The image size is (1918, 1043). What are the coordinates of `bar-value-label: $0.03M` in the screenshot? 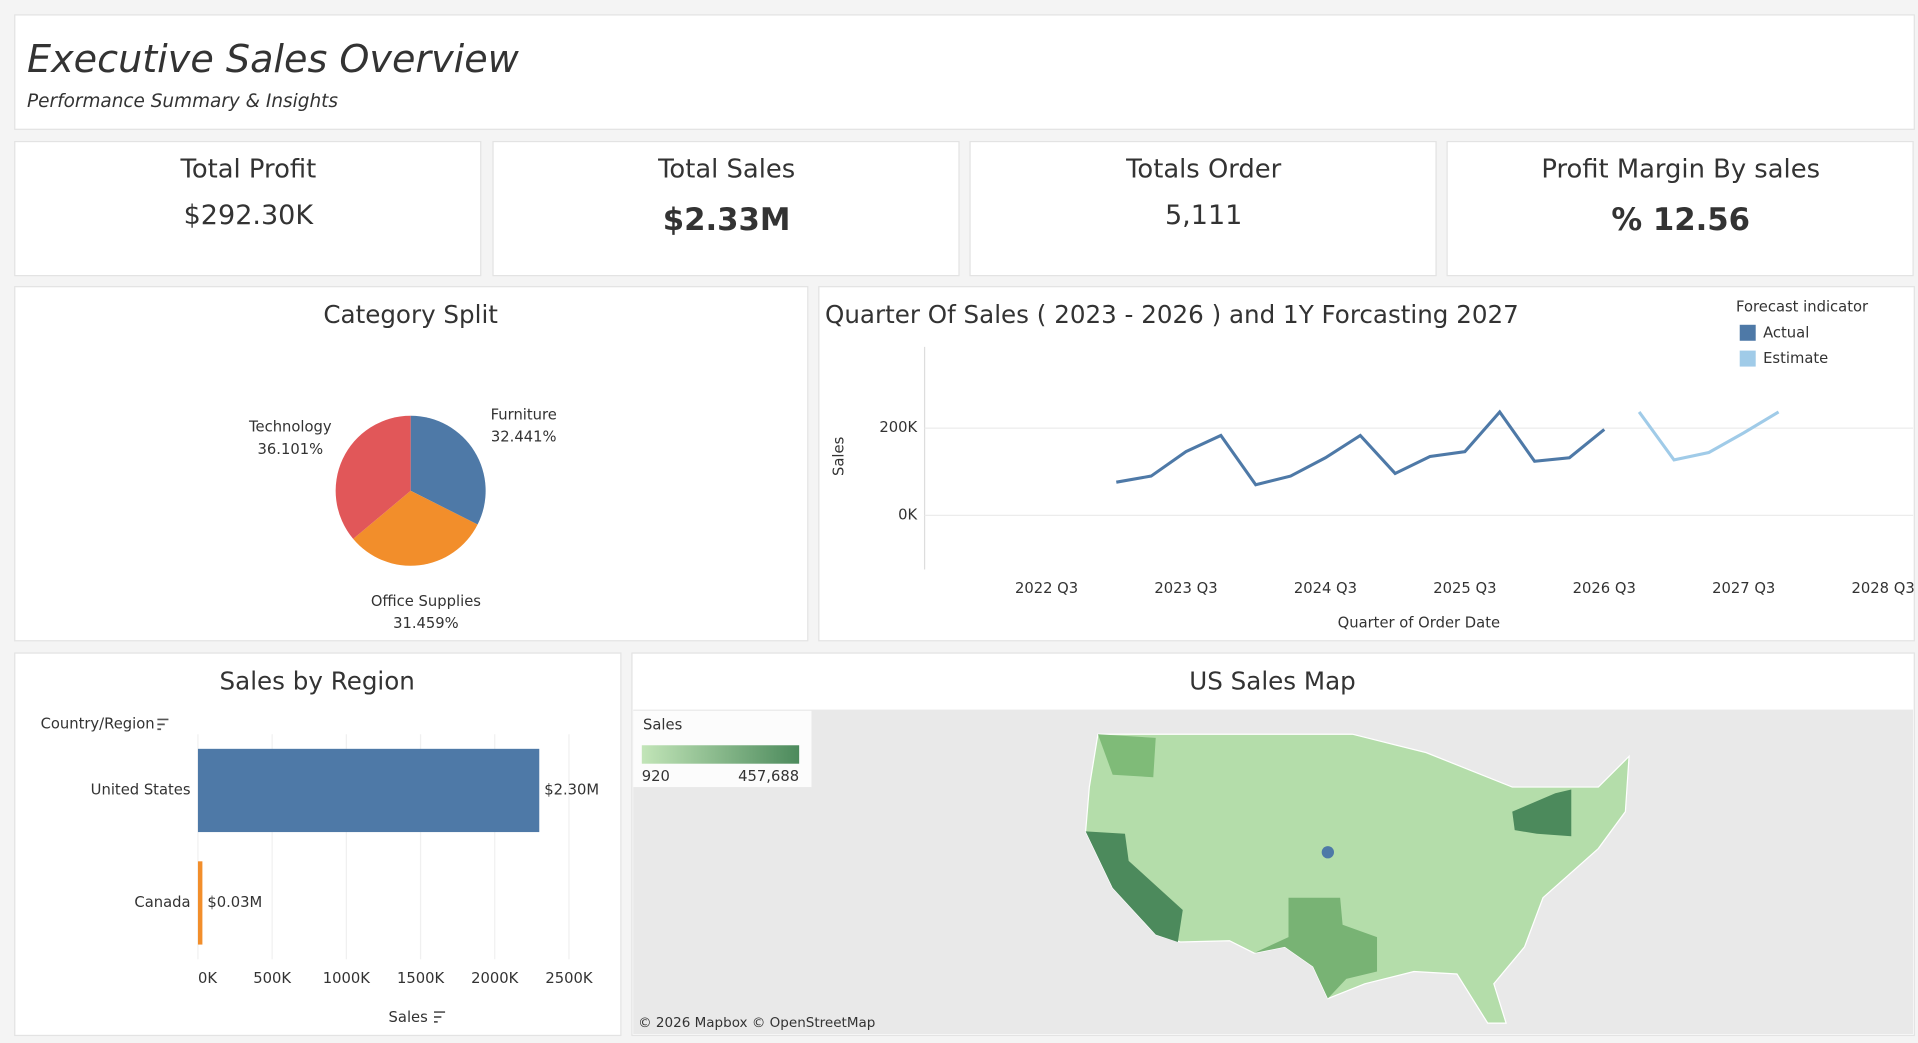 It's located at (234, 902).